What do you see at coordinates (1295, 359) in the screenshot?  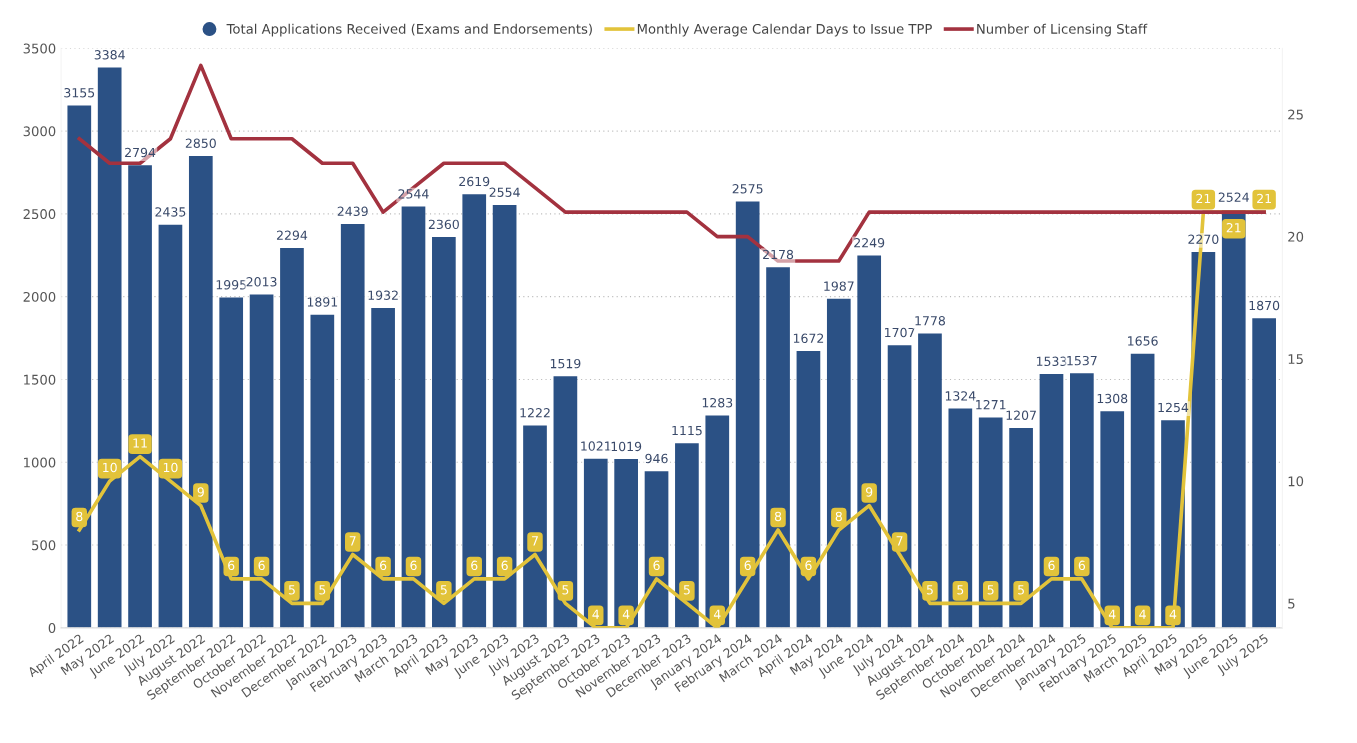 I see `y2-tick-label: 15` at bounding box center [1295, 359].